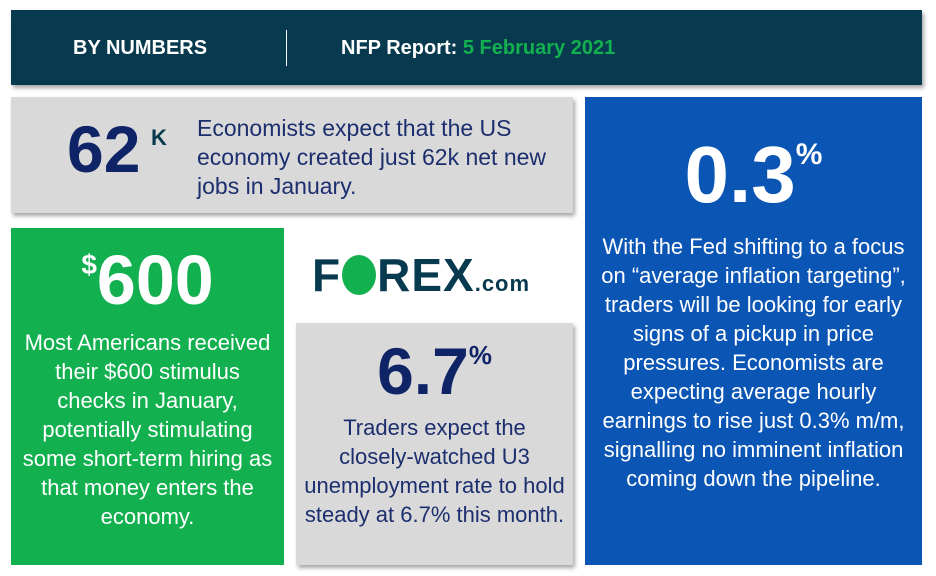 The image size is (936, 576). Describe the element at coordinates (423, 371) in the screenshot. I see `unemployment-value: 6.7` at that location.